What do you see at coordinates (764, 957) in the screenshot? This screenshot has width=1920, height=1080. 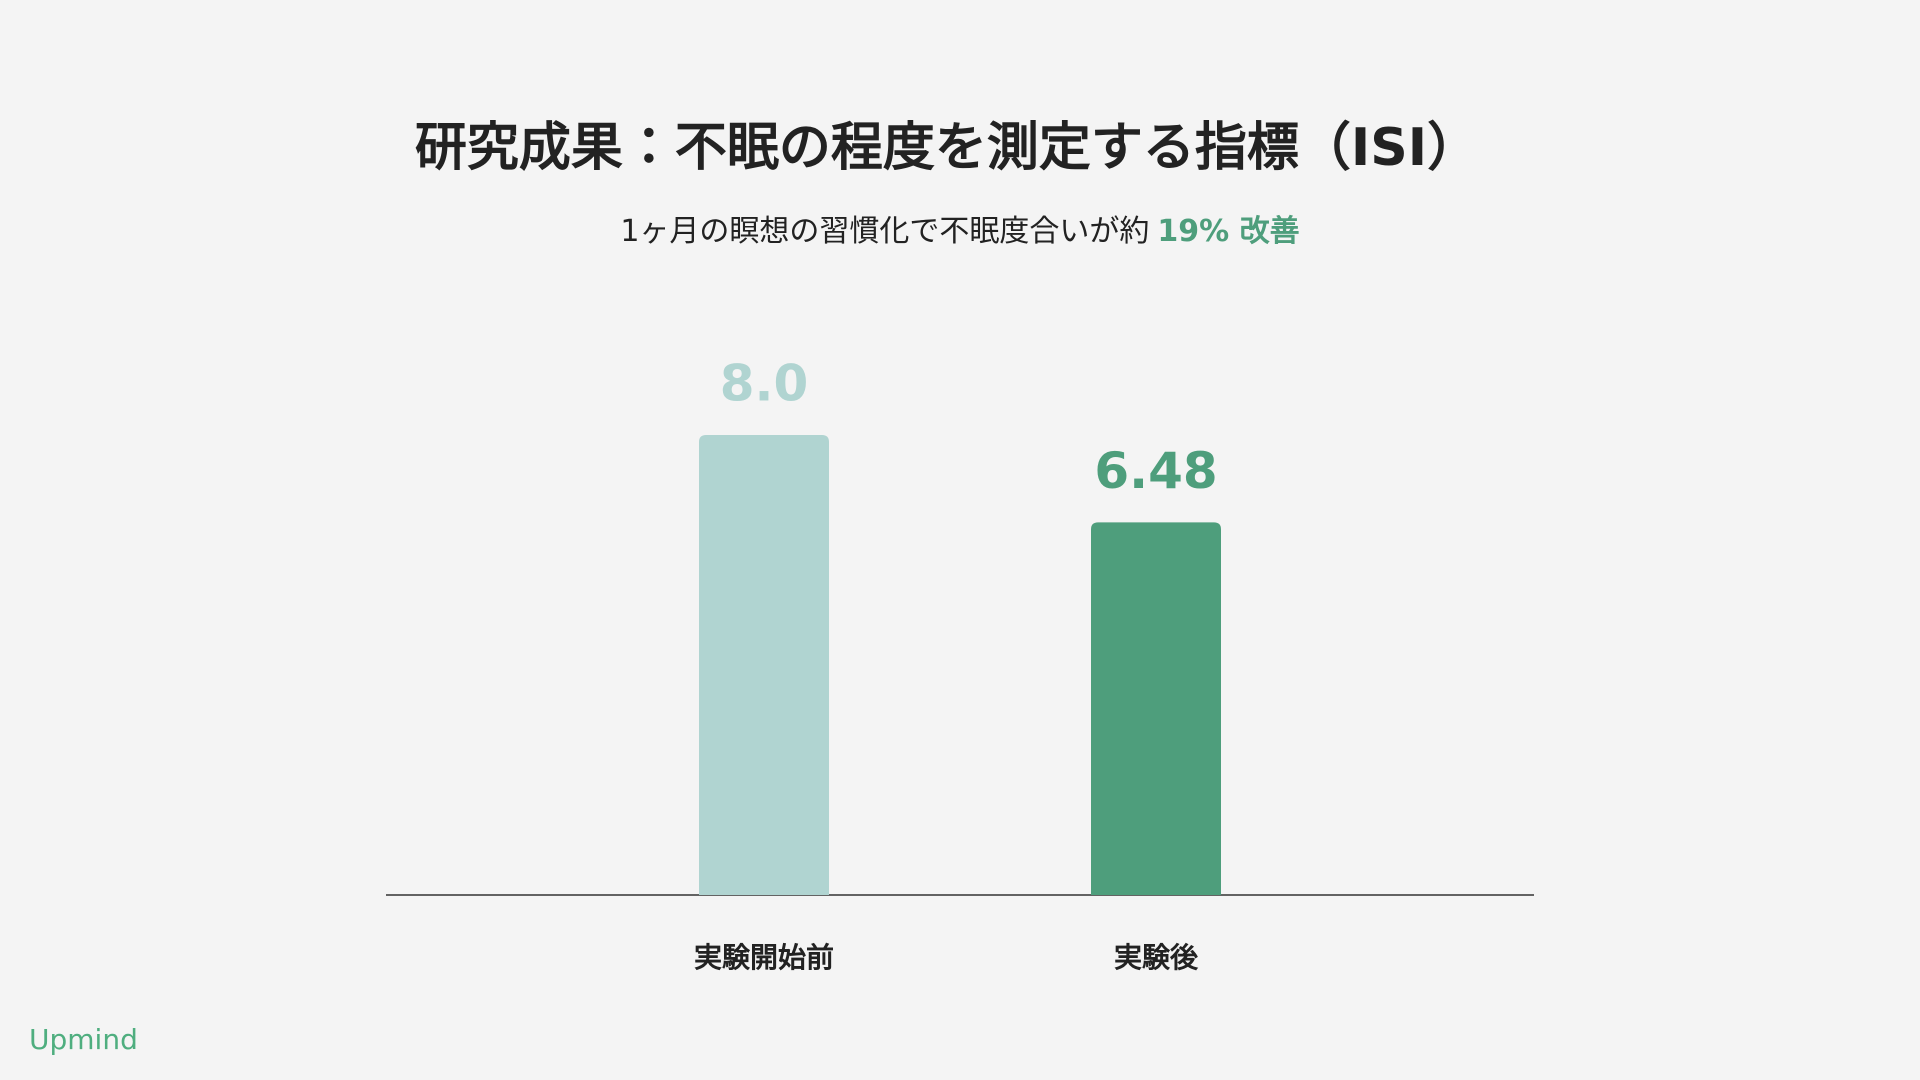 I see `x-tick-label: 実験開始前` at bounding box center [764, 957].